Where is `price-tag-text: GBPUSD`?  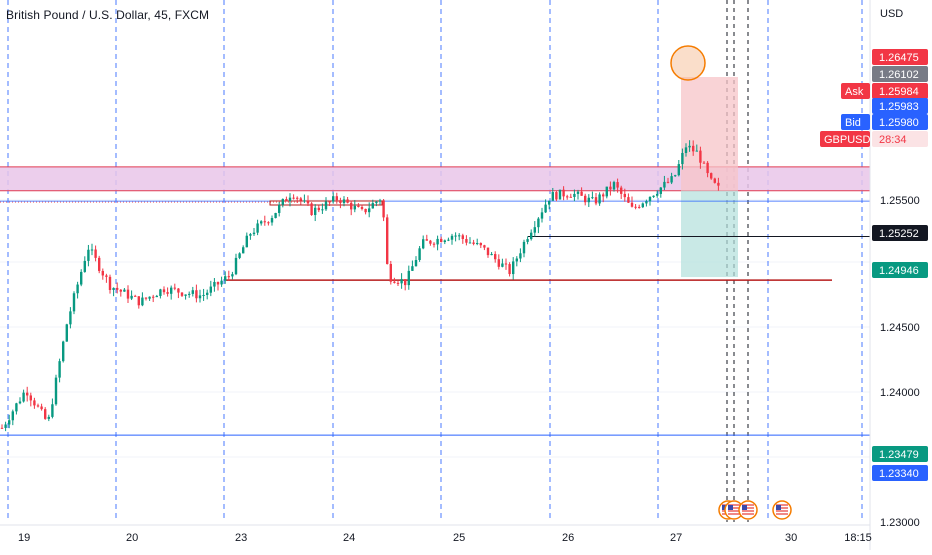 price-tag-text: GBPUSD is located at coordinates (847, 140).